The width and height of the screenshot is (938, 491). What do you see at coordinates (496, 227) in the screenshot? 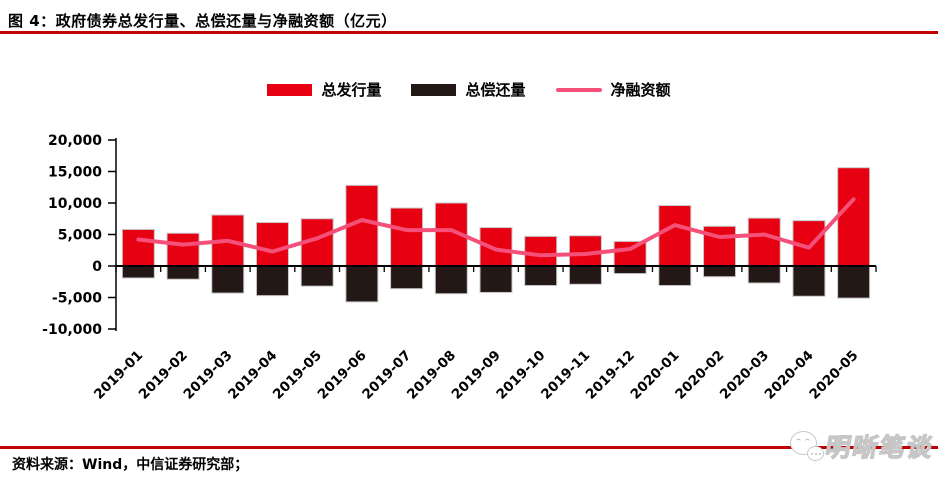
I see `net-financing-line` at bounding box center [496, 227].